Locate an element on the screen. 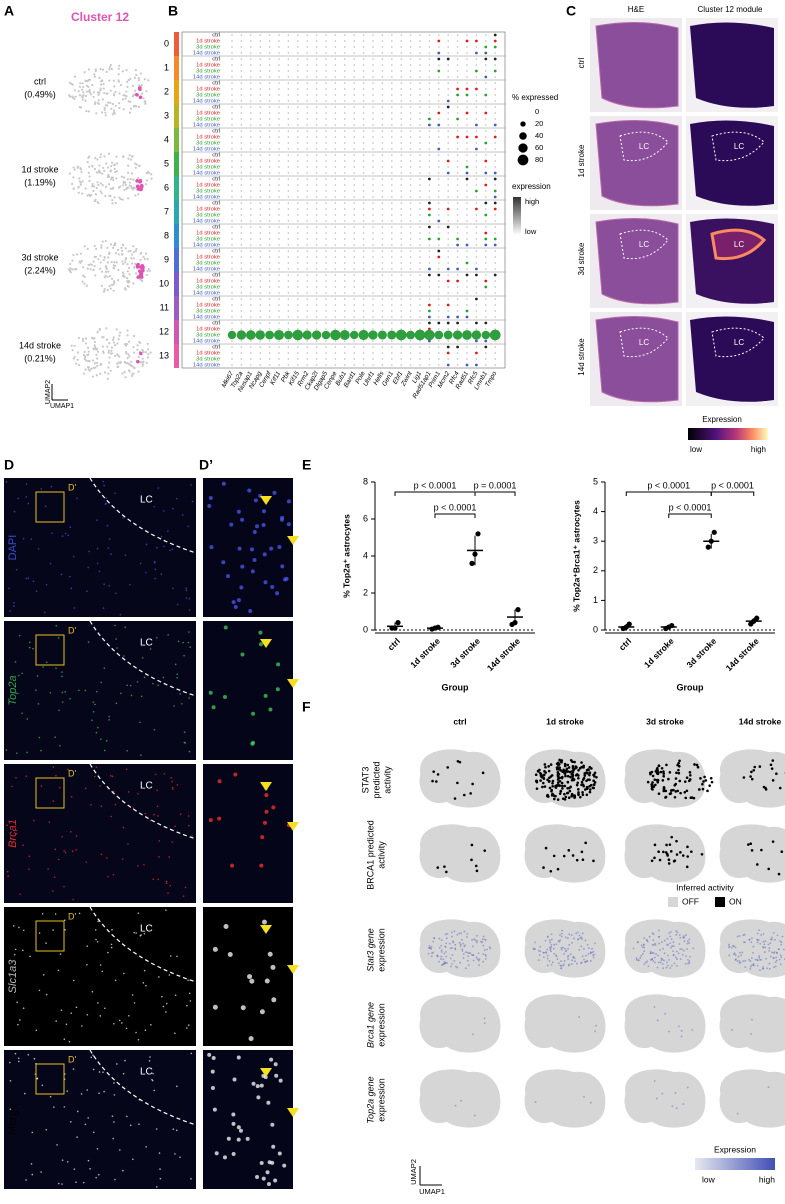 The image size is (785, 1204). row-label: predicted is located at coordinates (376, 779).